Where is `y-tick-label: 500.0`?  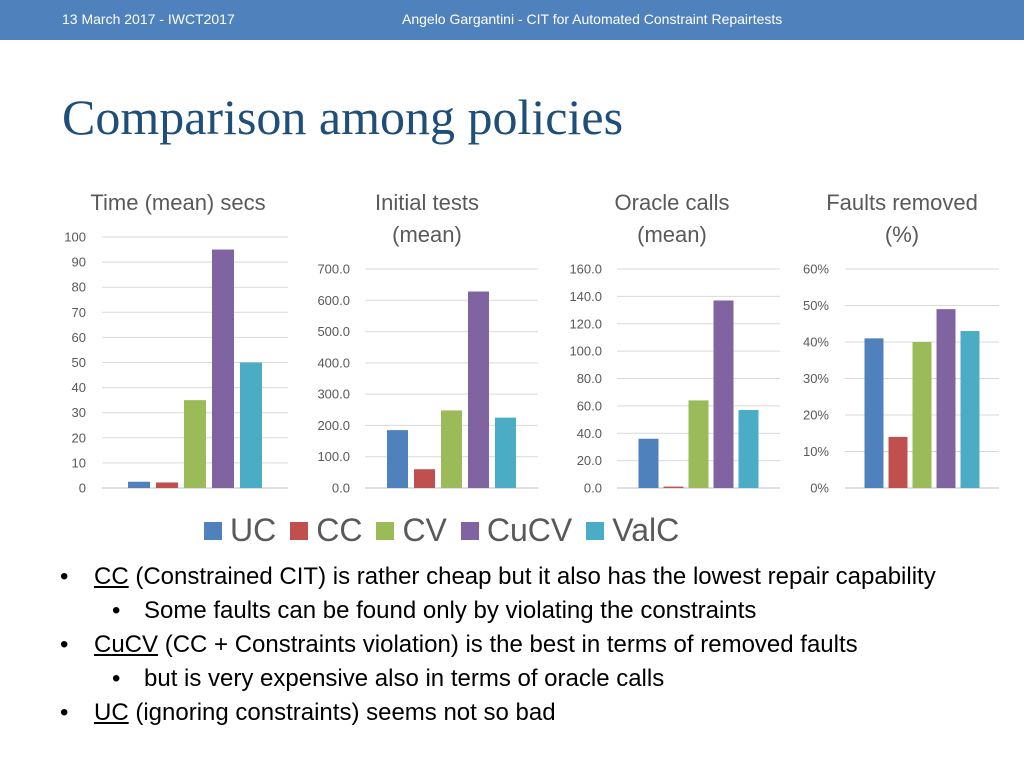
y-tick-label: 500.0 is located at coordinates (333, 331).